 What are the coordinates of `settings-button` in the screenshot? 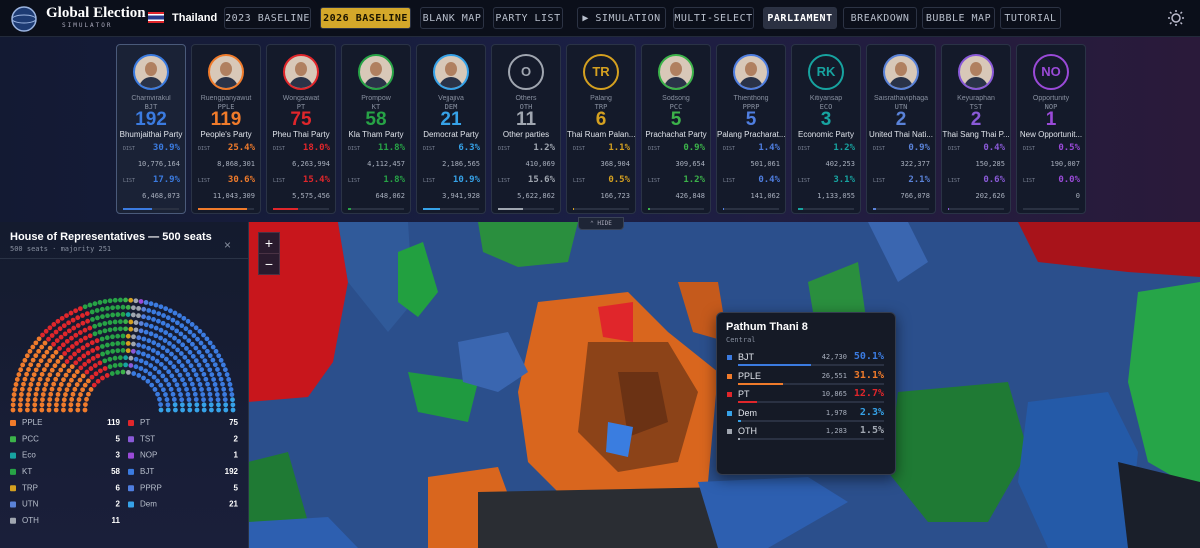 It's located at (1176, 18).